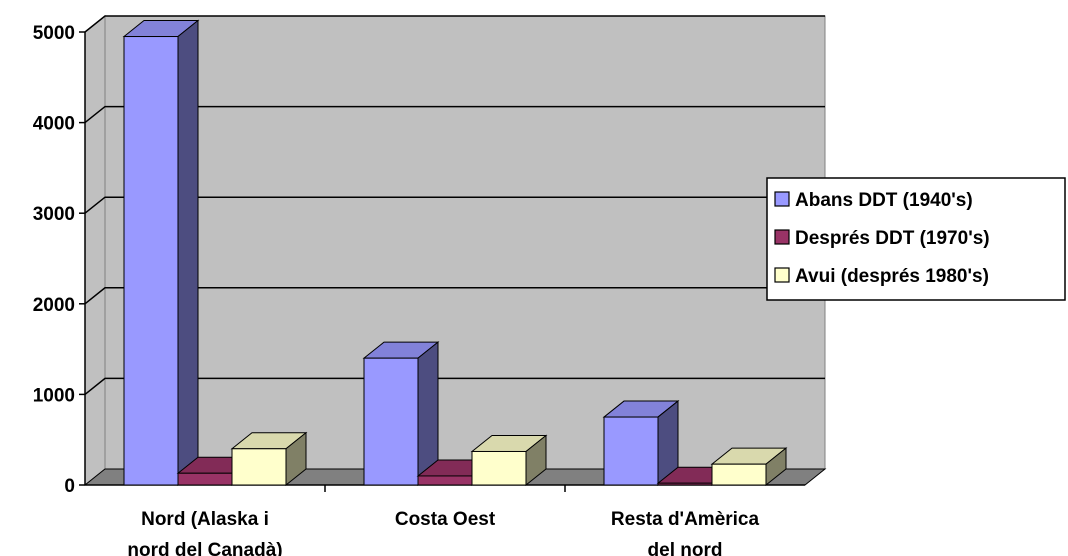  Describe the element at coordinates (95, 250) in the screenshot. I see `side-wall` at that location.